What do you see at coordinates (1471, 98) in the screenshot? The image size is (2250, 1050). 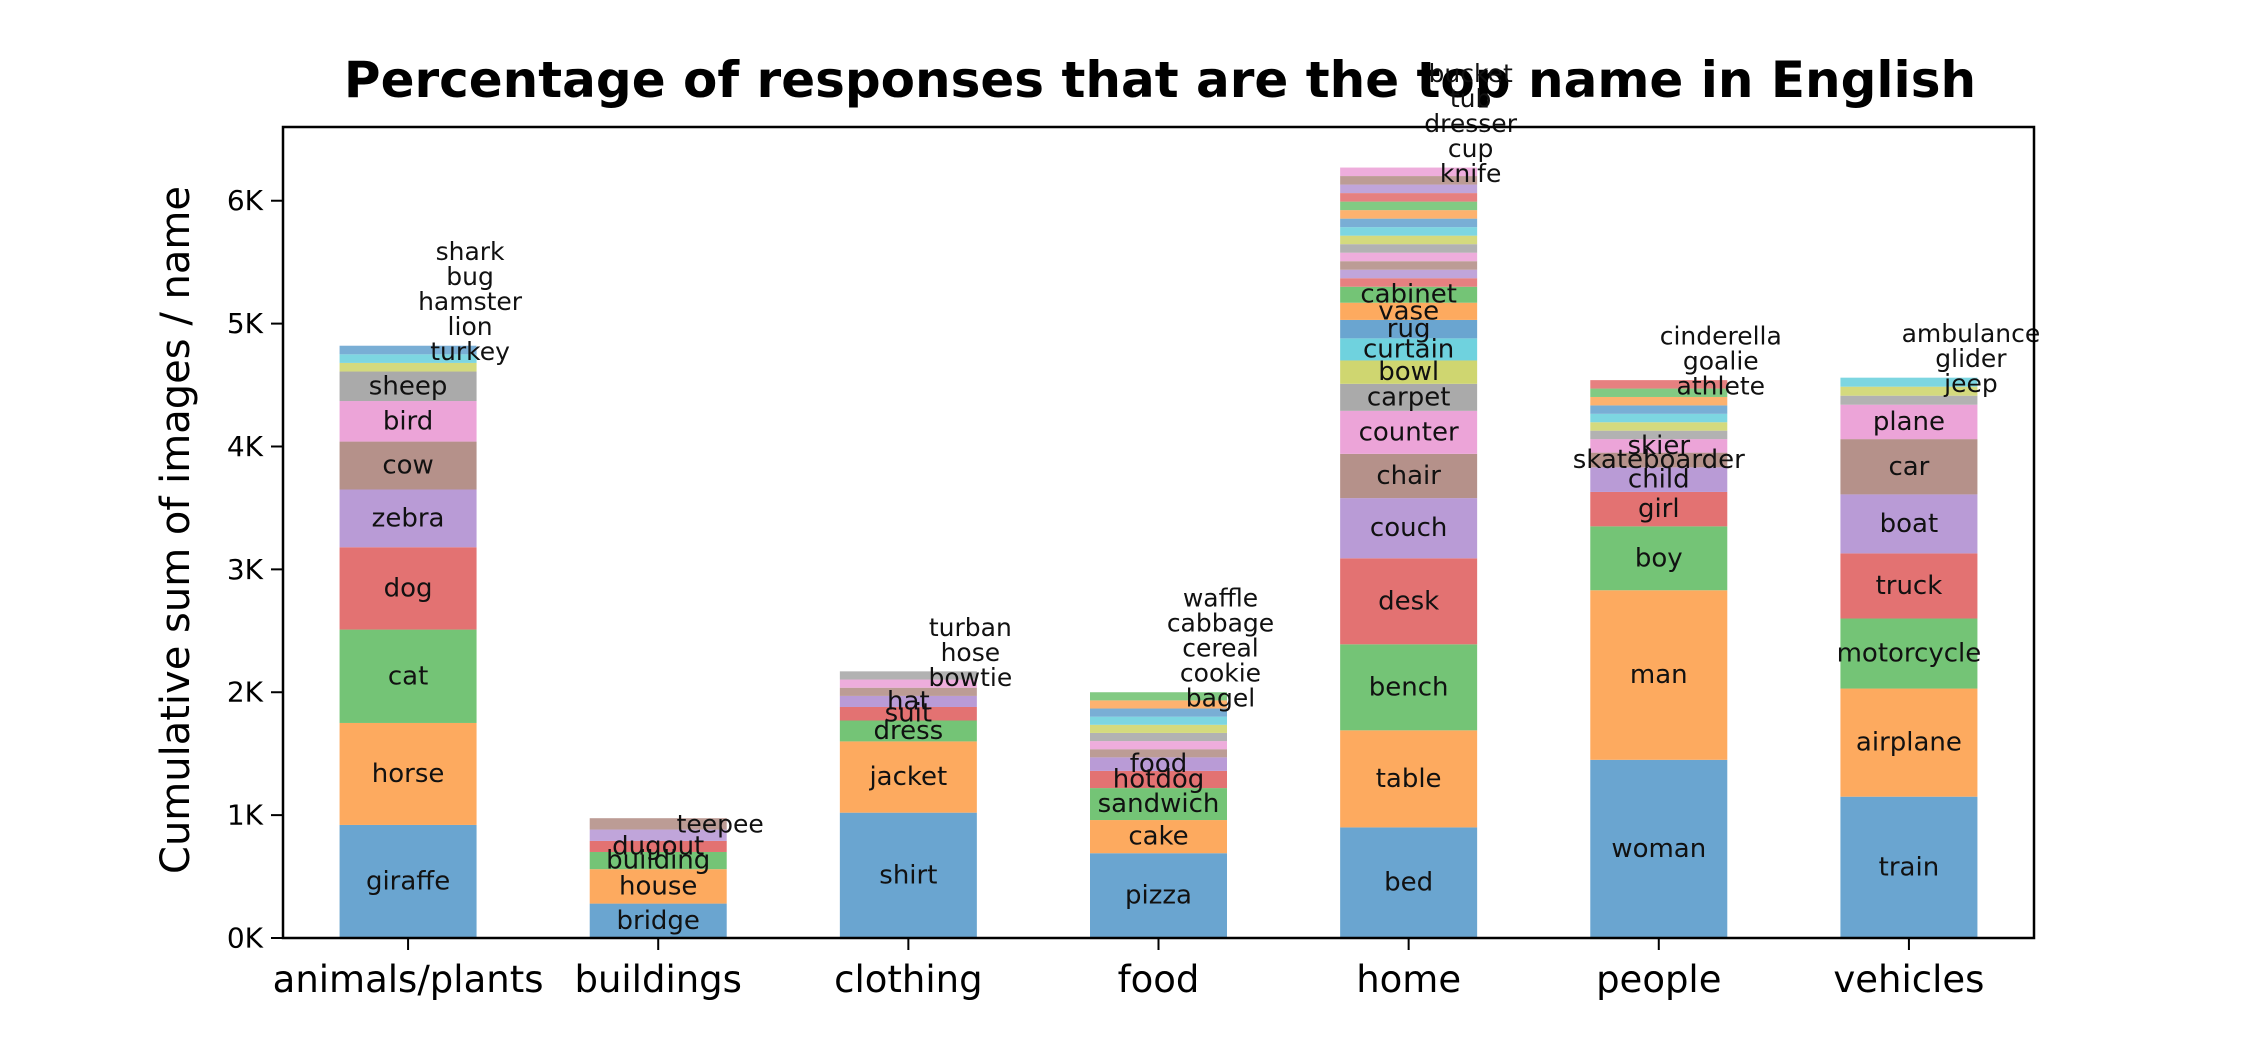 I see `tail-label-home-tub: tub` at bounding box center [1471, 98].